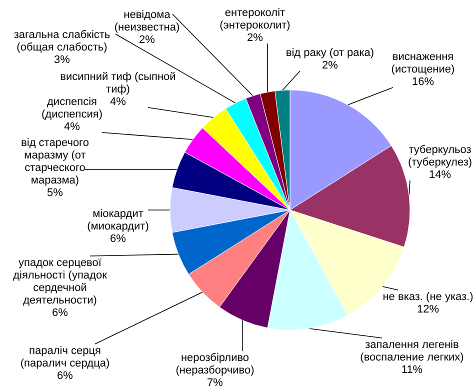 This screenshot has width=474, height=387. Describe the element at coordinates (428, 310) in the screenshot. I see `data-label: 12%` at that location.